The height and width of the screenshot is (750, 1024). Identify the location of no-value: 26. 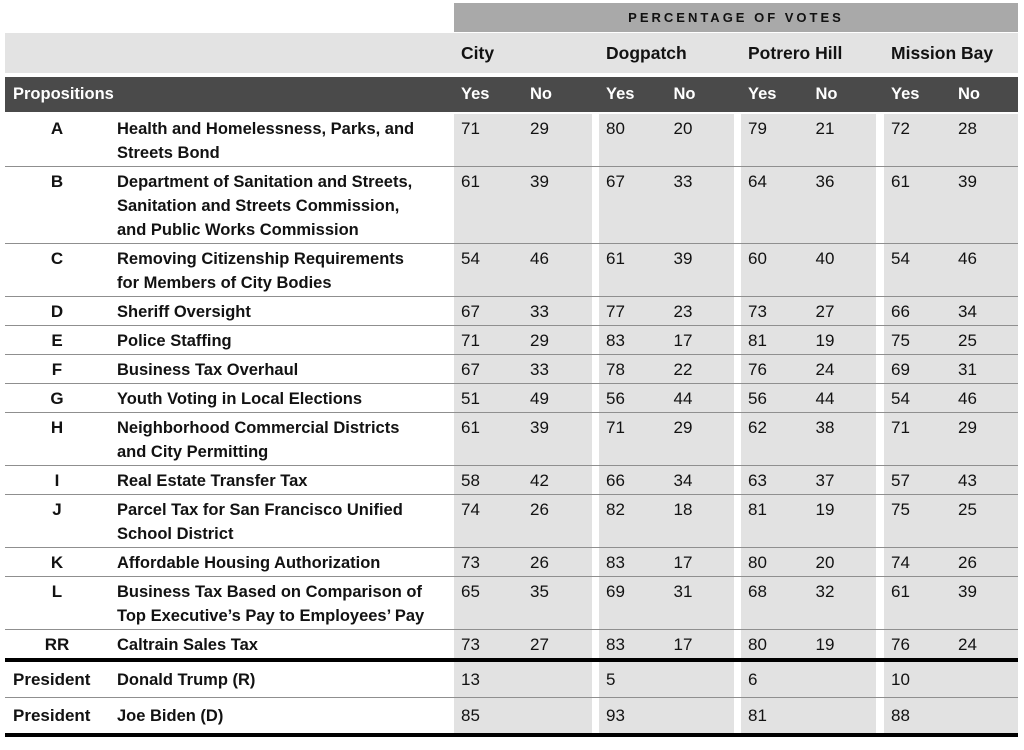
(539, 509).